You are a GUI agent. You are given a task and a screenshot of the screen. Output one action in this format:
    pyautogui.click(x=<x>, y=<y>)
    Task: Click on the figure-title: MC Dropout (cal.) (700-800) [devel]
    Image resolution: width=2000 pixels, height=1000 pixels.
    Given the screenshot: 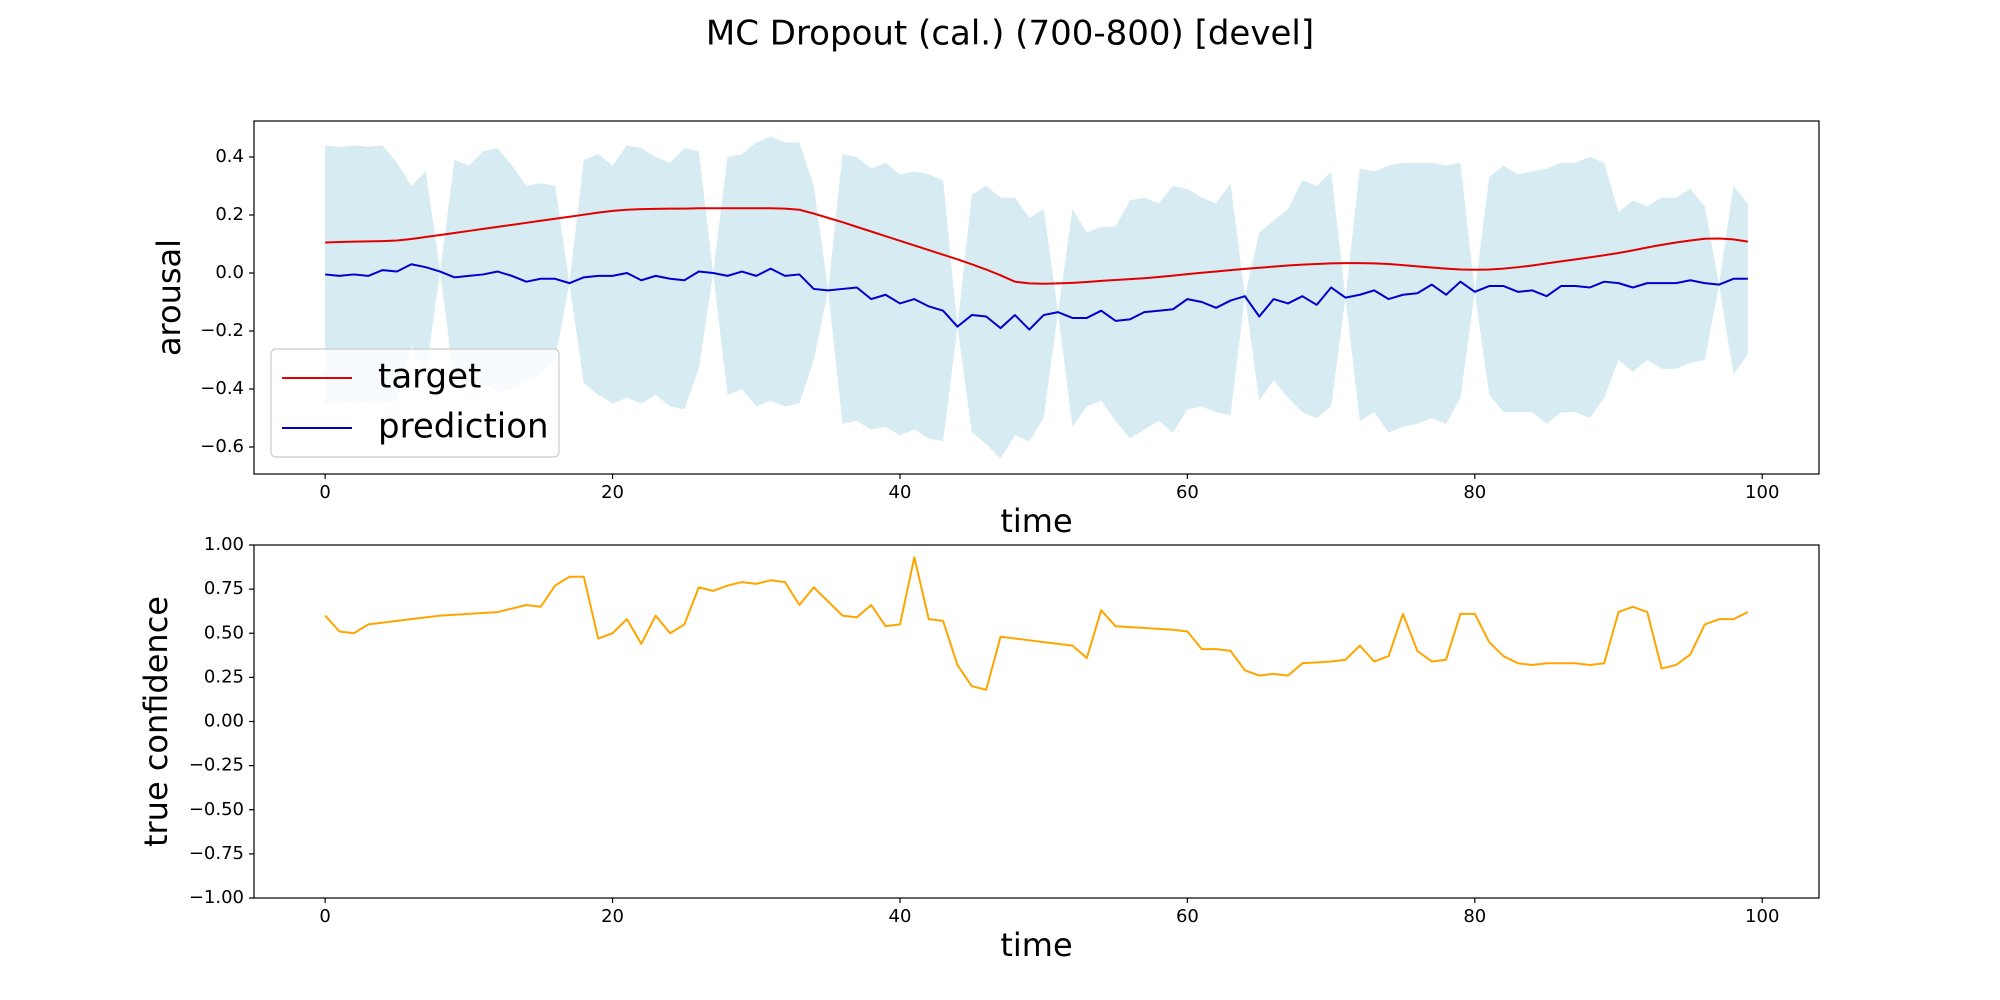 What is the action you would take?
    pyautogui.click(x=1010, y=34)
    